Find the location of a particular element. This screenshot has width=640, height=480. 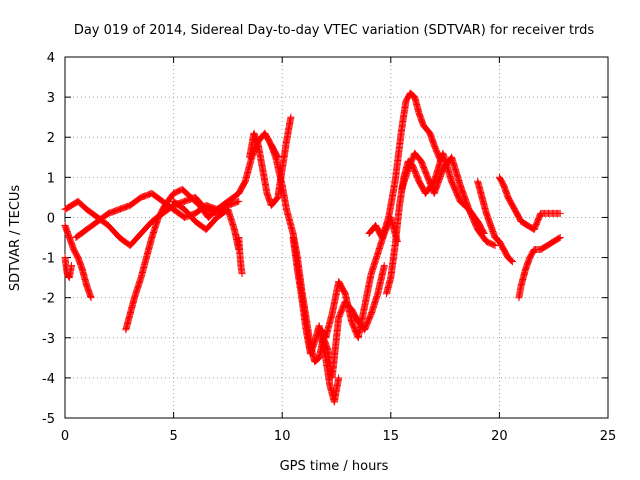

y-tick-label: -4 is located at coordinates (48, 379).